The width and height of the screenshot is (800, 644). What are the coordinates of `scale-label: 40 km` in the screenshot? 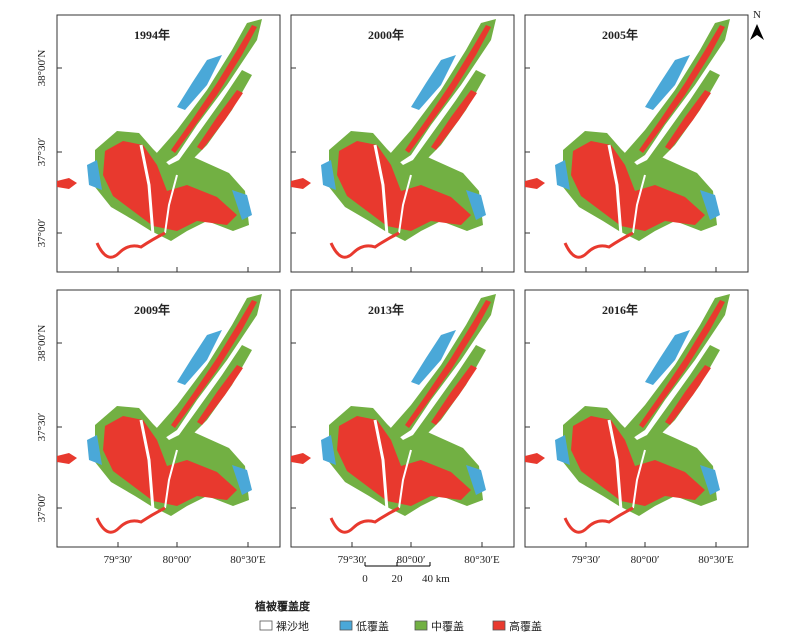 It's located at (436, 579).